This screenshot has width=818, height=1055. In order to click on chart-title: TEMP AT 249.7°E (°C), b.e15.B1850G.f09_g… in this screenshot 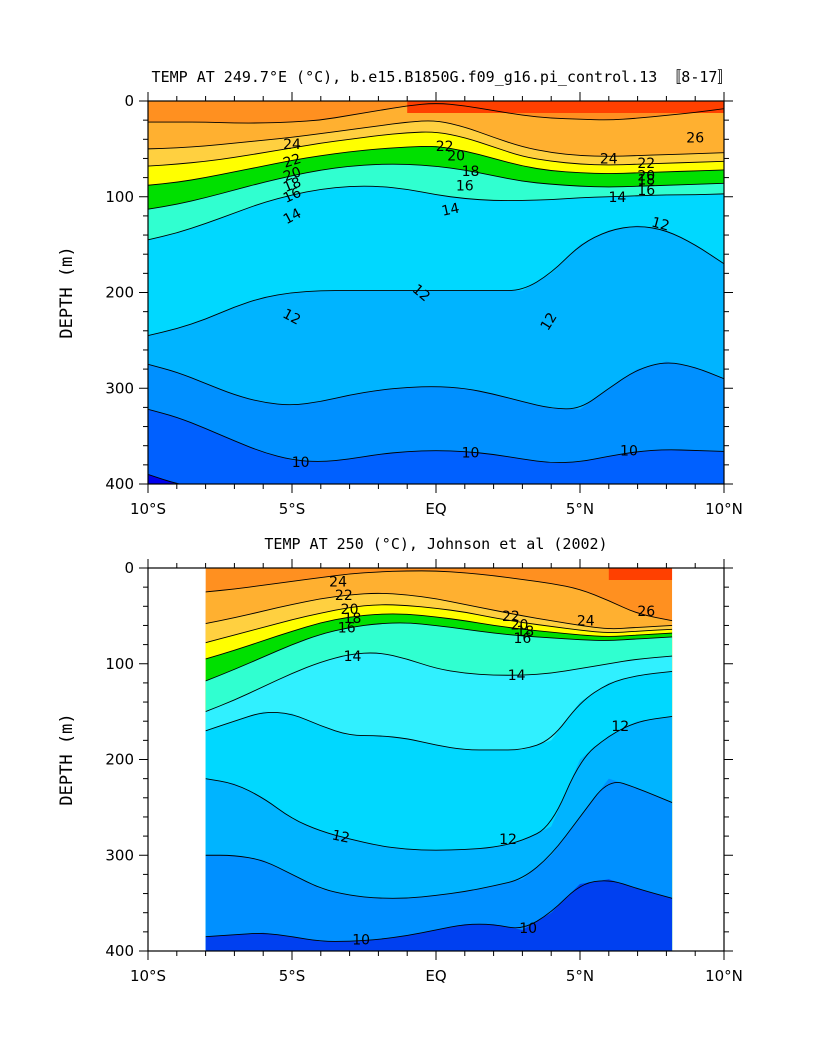, I will do `click(442, 77)`.